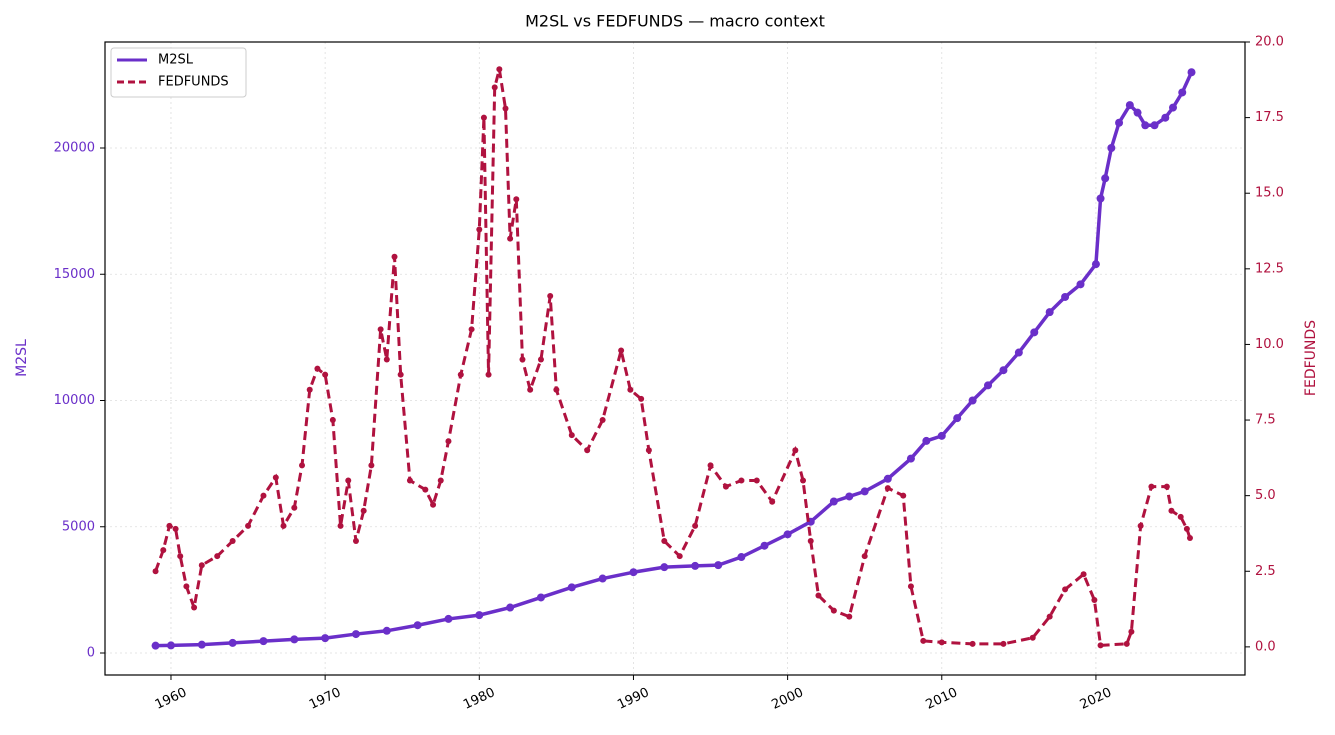  I want to click on y2-tick-label: 12.5, so click(1269, 268).